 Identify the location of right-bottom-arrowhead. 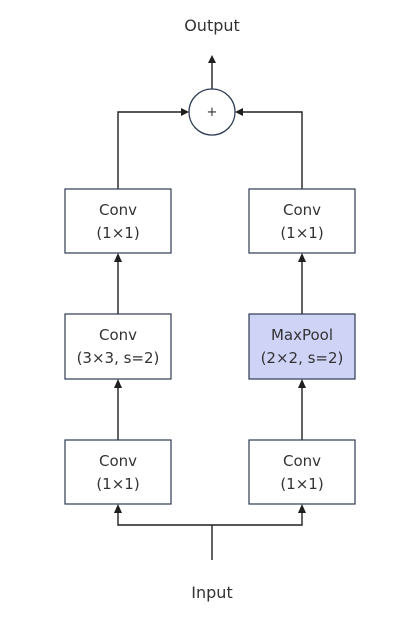
(302, 383).